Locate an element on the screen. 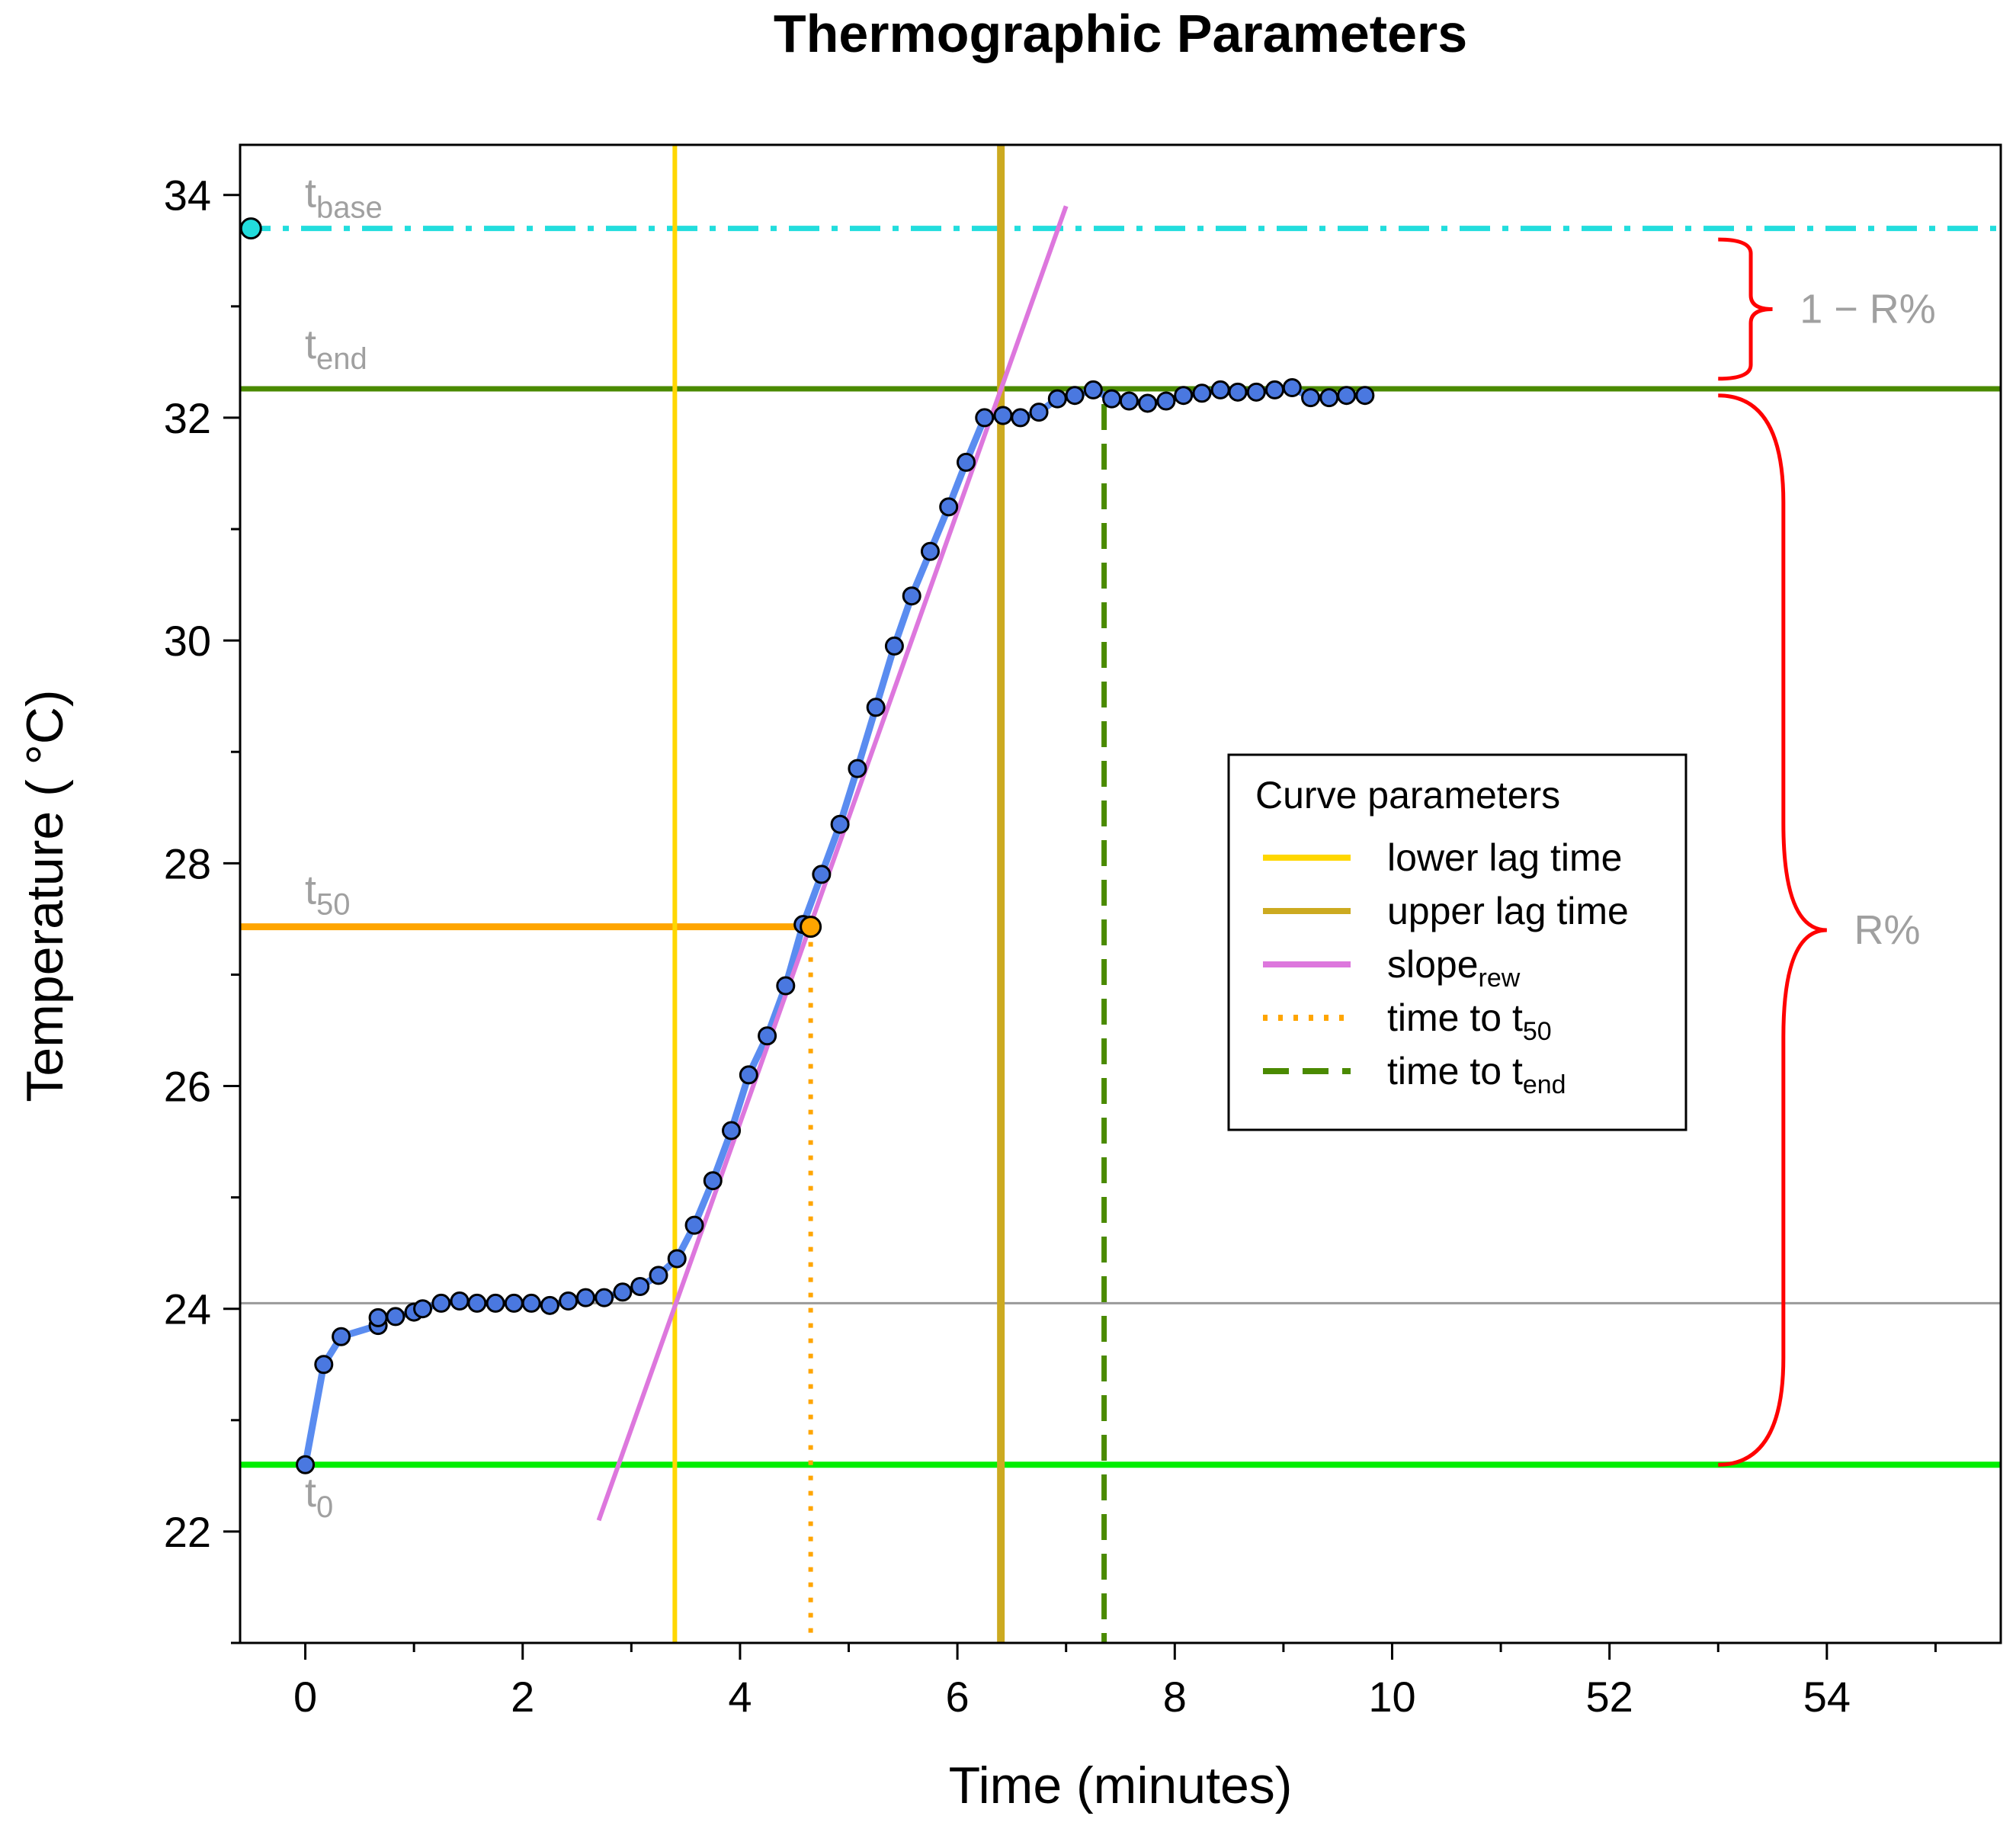 The height and width of the screenshot is (1832, 2016). legend-box is located at coordinates (1457, 942).